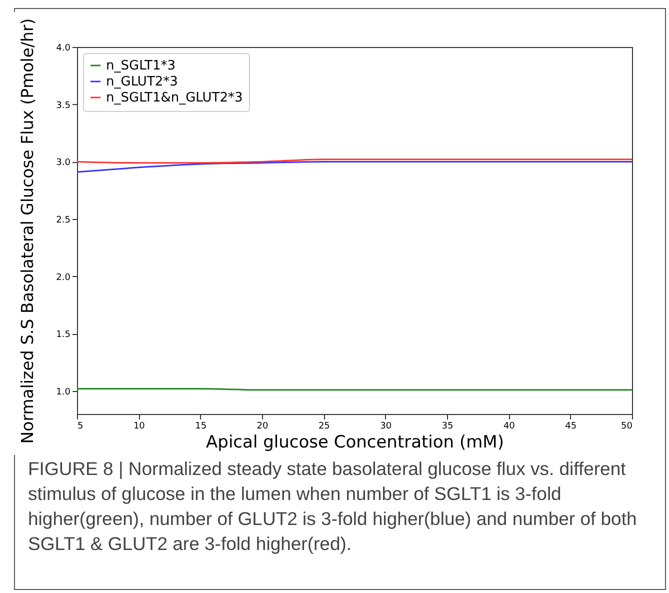 Image resolution: width=669 pixels, height=593 pixels. What do you see at coordinates (627, 427) in the screenshot?
I see `x-tick-label: 50` at bounding box center [627, 427].